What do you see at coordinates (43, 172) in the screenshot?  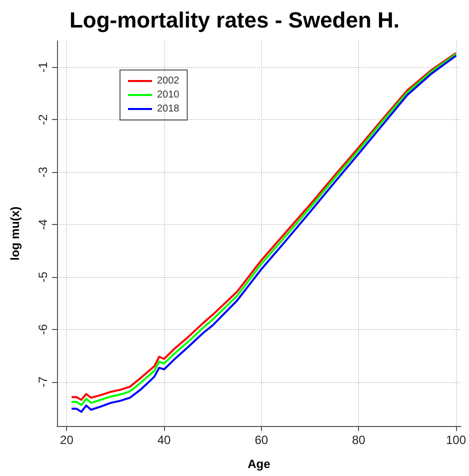 I see `y-tick-label: -3` at bounding box center [43, 172].